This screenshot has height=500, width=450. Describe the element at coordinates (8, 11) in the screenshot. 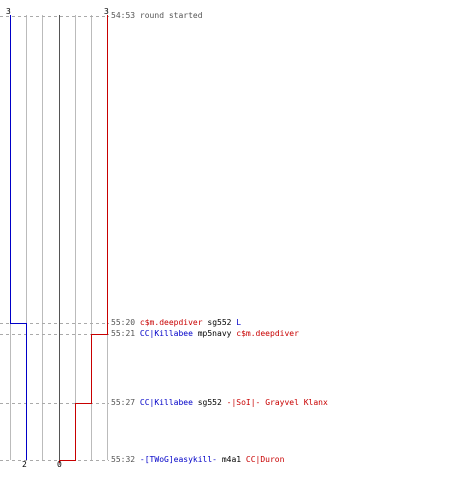

I see `blue-start-score: 3` at that location.